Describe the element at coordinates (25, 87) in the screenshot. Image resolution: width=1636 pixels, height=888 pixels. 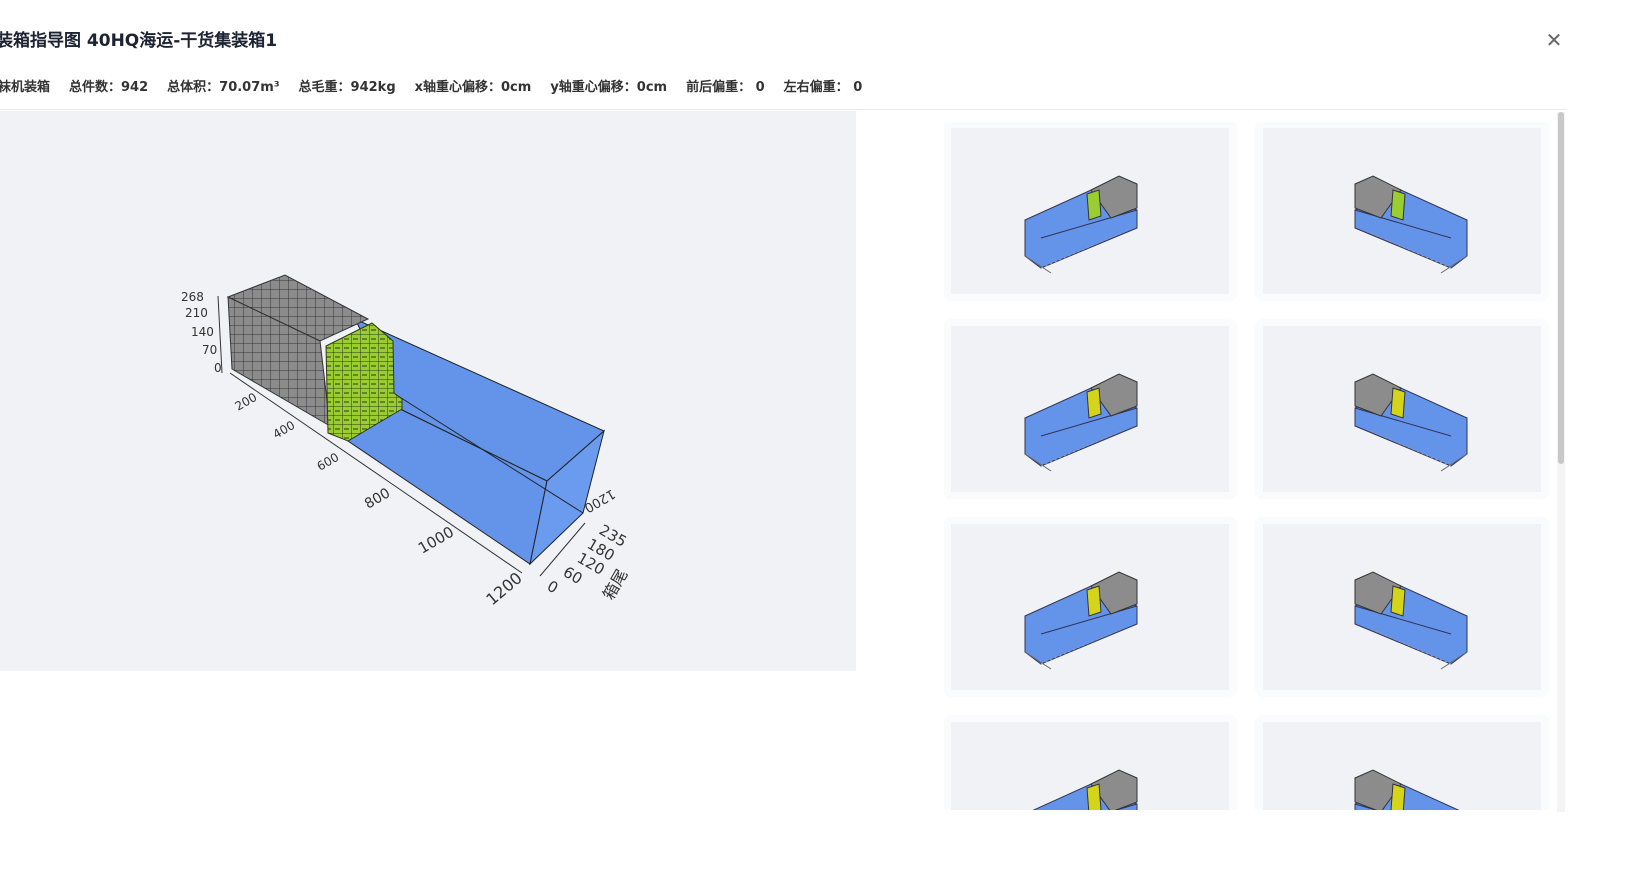
I see `stat-name: 袜机装箱` at that location.